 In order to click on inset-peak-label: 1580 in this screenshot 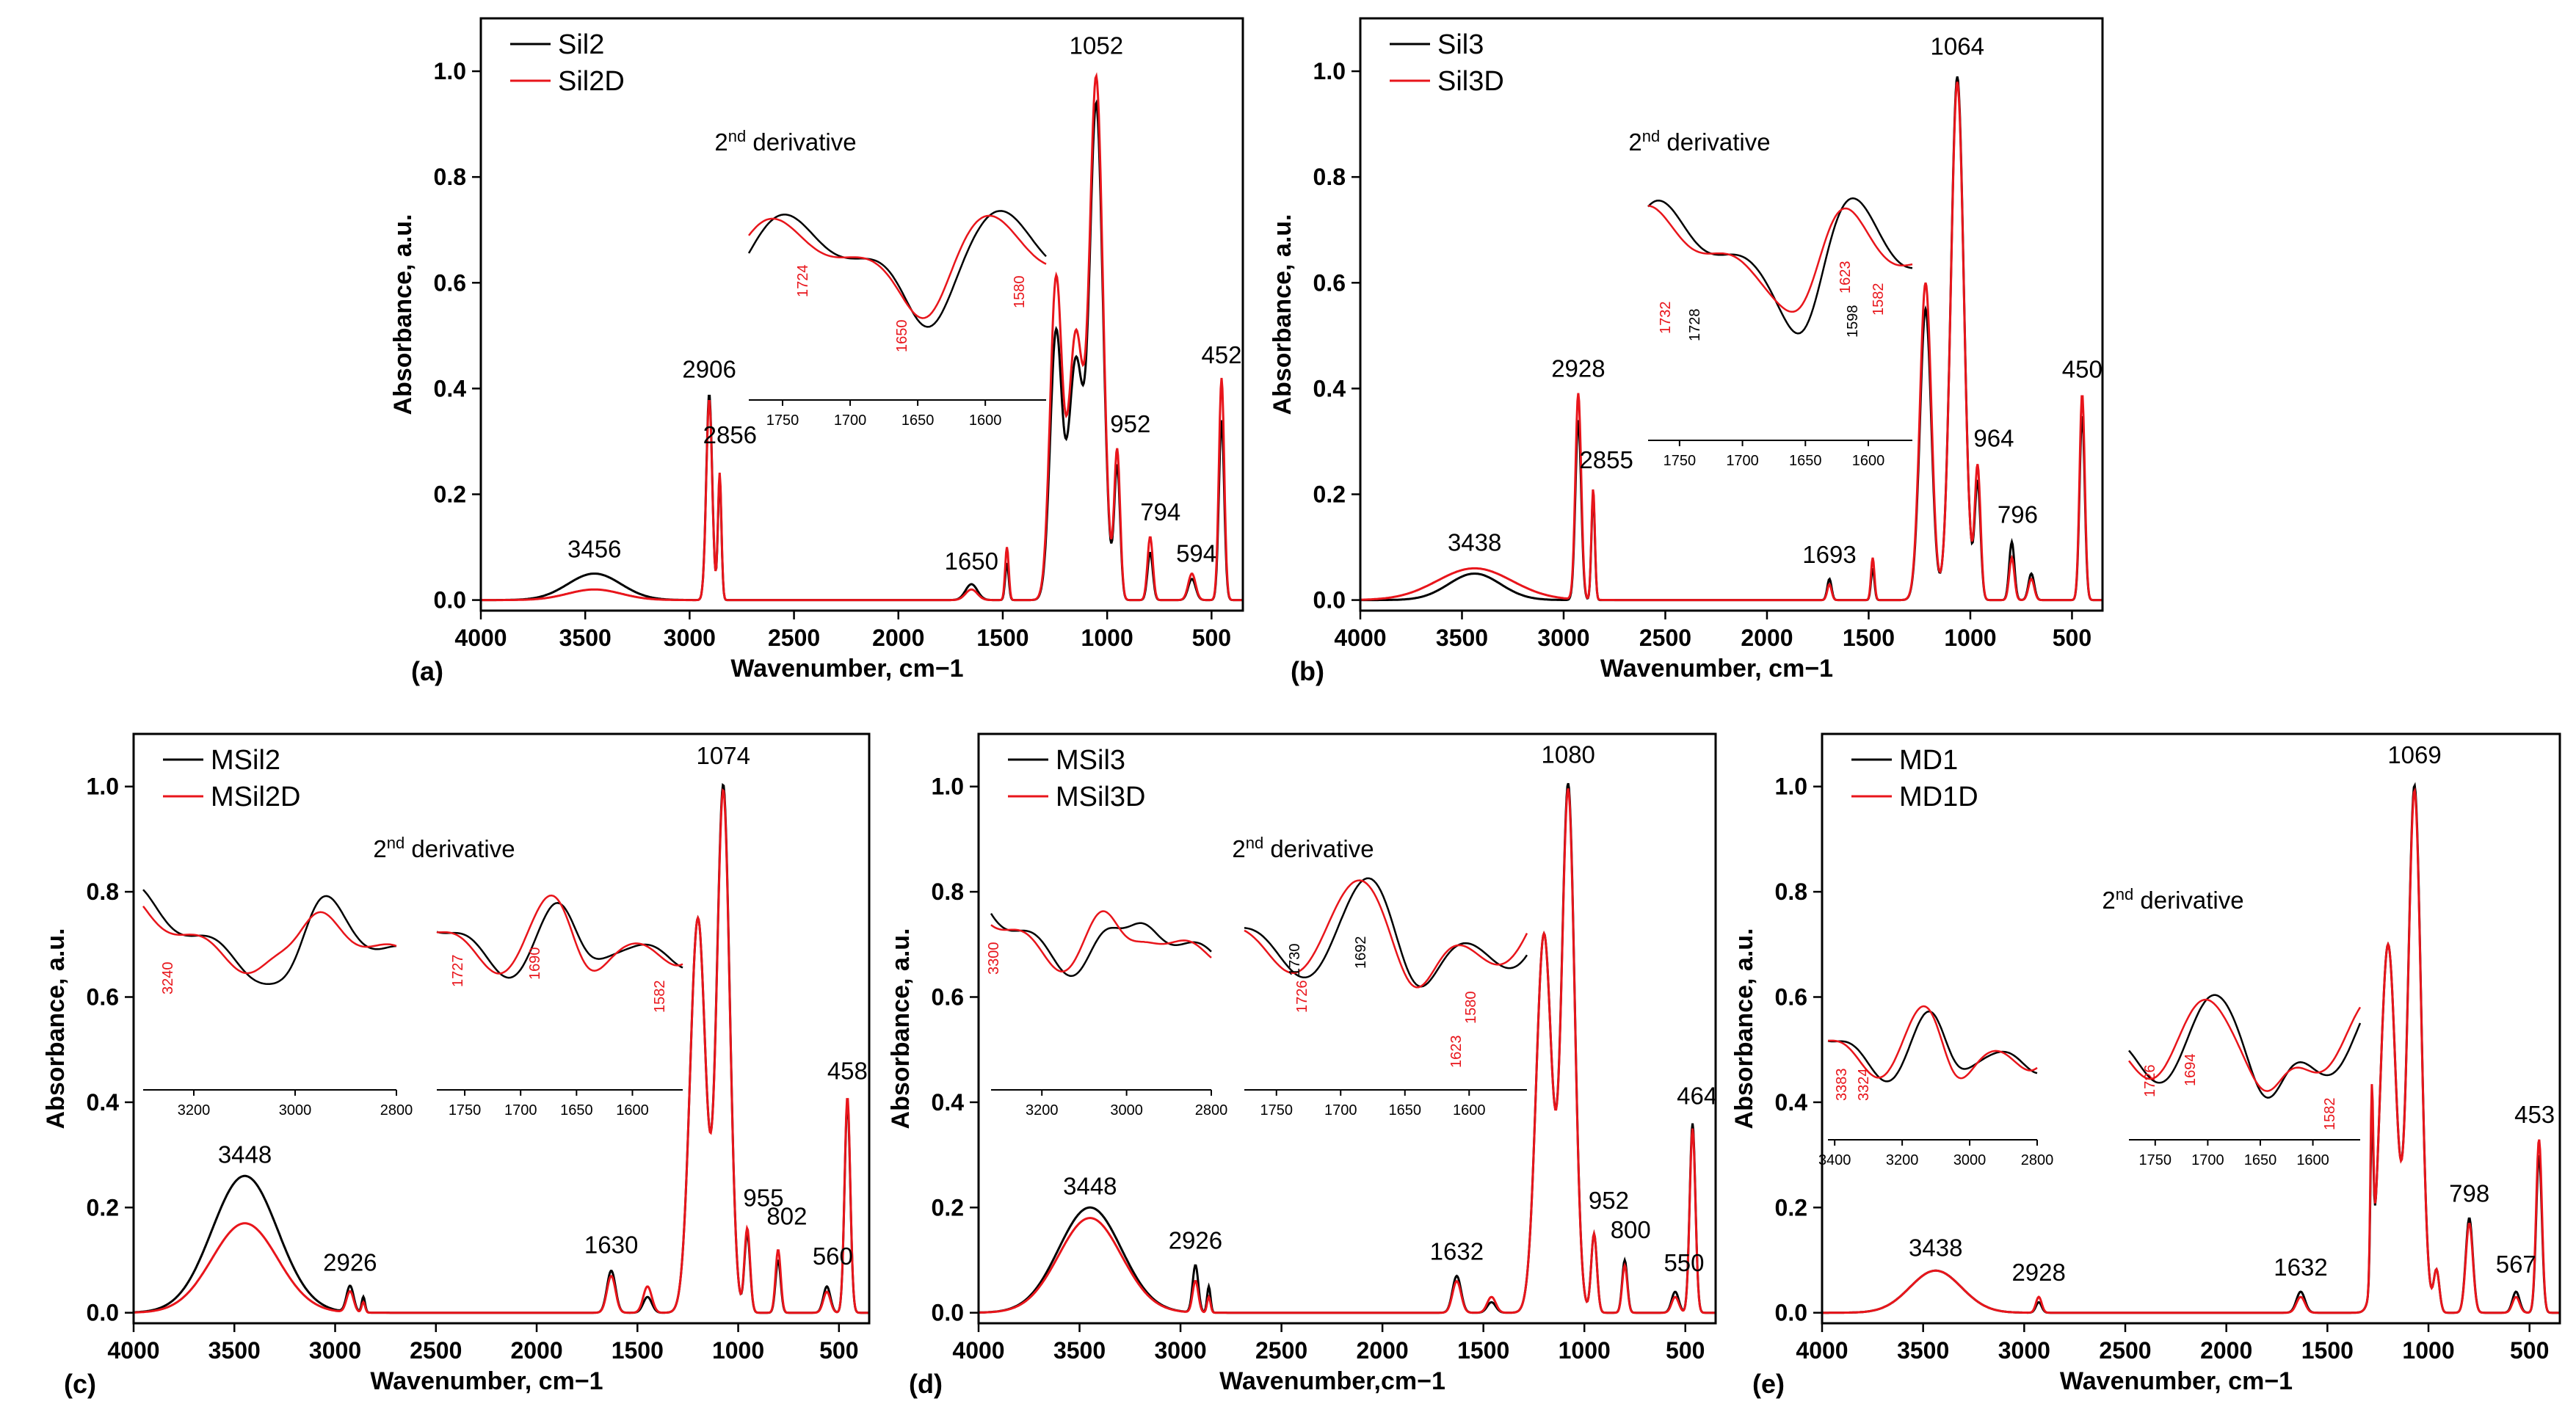, I will do `click(1471, 1008)`.